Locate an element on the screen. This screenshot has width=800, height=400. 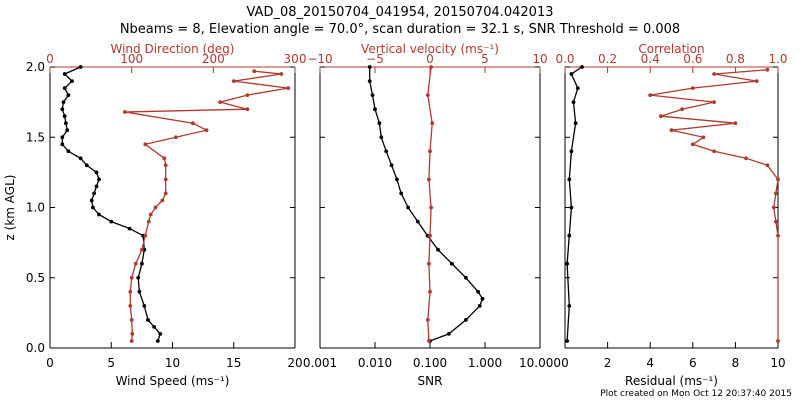
top-tick-label: 0.8 is located at coordinates (735, 59).